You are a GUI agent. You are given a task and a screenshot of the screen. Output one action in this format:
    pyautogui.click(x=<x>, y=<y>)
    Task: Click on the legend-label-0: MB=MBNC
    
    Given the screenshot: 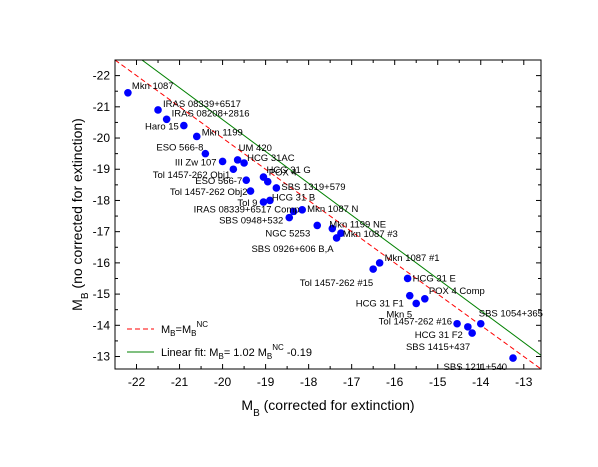 What is the action you would take?
    pyautogui.click(x=184, y=329)
    